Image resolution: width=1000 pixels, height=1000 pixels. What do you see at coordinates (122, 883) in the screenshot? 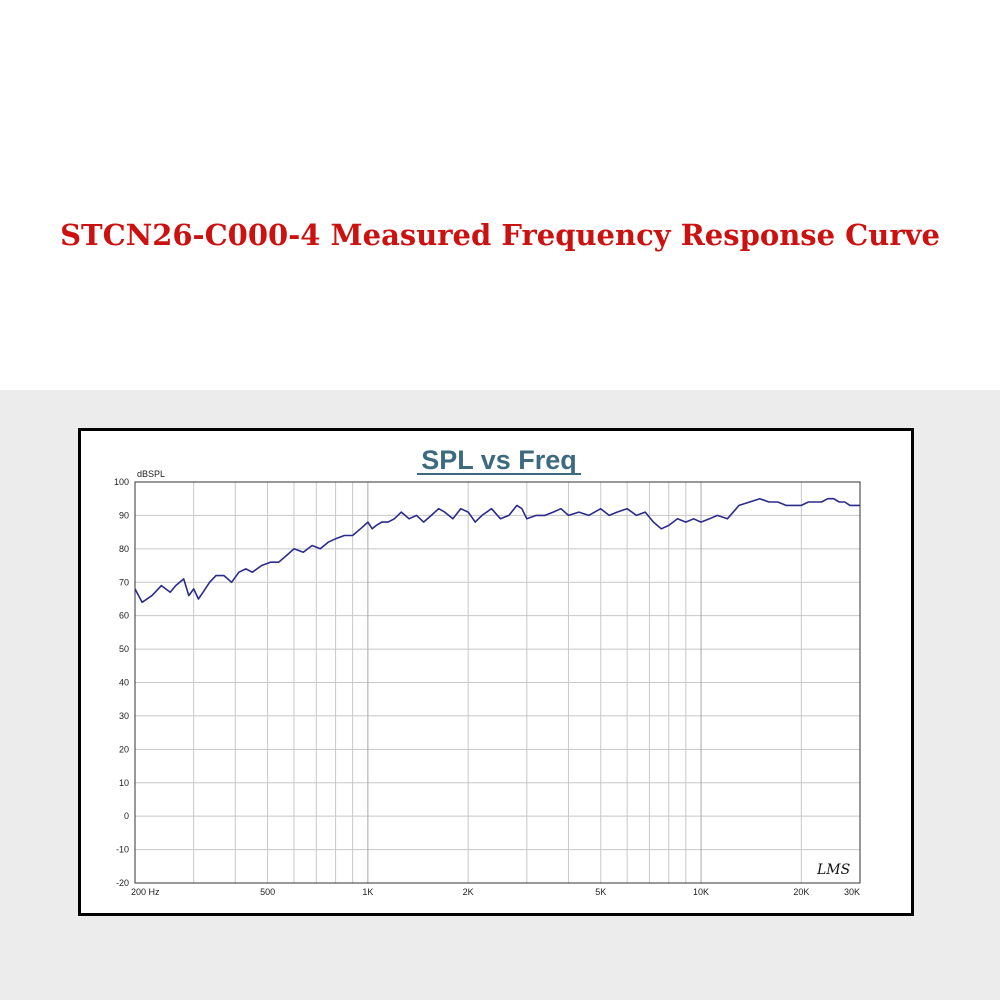
I see `y-tick-label: -20` at bounding box center [122, 883].